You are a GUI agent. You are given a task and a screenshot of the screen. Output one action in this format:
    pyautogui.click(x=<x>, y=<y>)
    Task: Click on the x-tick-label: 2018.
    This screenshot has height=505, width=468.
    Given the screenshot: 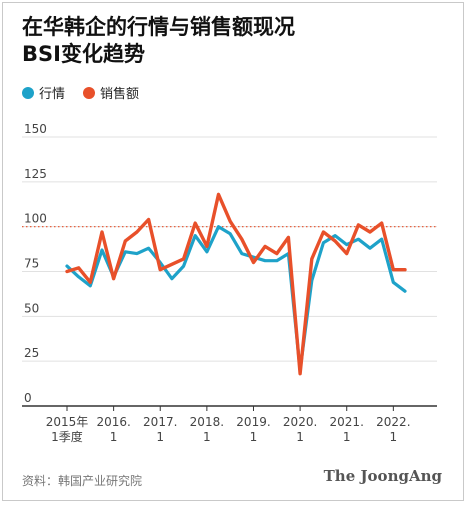 What is the action you would take?
    pyautogui.click(x=207, y=422)
    